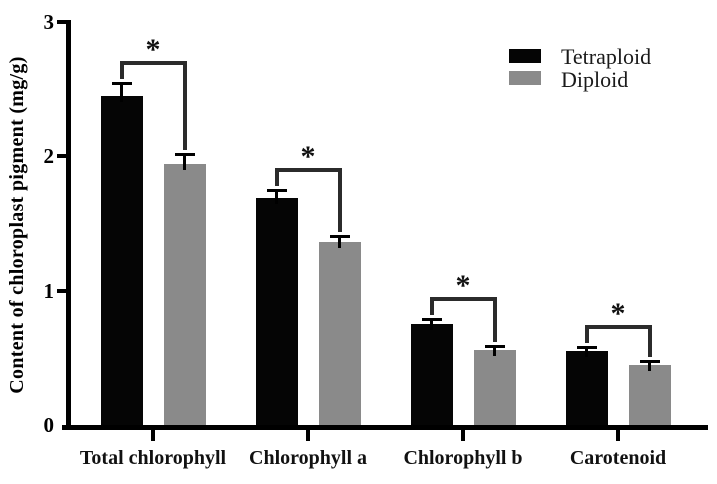 The image size is (717, 484). I want to click on y-tick-label-2: 2, so click(49, 156).